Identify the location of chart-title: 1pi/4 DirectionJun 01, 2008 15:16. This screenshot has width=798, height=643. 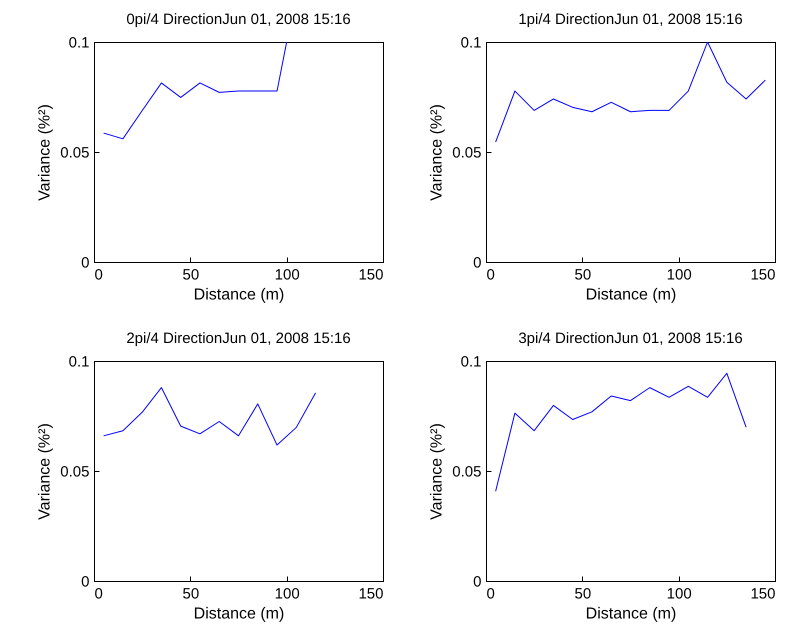
(630, 19).